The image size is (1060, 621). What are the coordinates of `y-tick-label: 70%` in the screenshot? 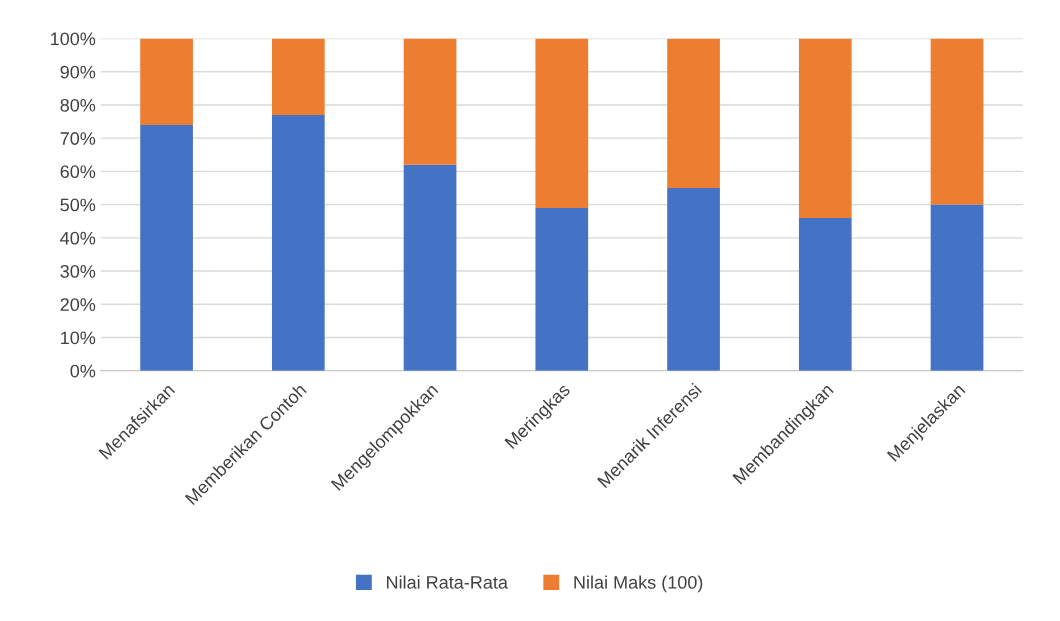 It's located at (78, 138).